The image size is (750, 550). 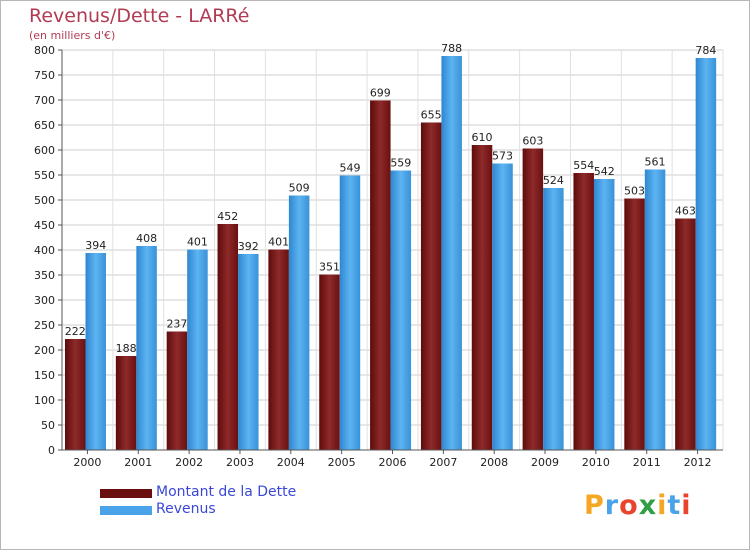 What do you see at coordinates (44, 100) in the screenshot?
I see `y-tick-label: 700` at bounding box center [44, 100].